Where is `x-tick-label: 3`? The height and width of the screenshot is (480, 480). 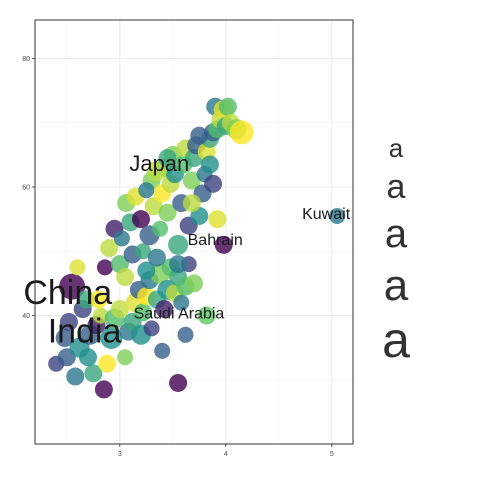
x-tick-label: 3 is located at coordinates (120, 454).